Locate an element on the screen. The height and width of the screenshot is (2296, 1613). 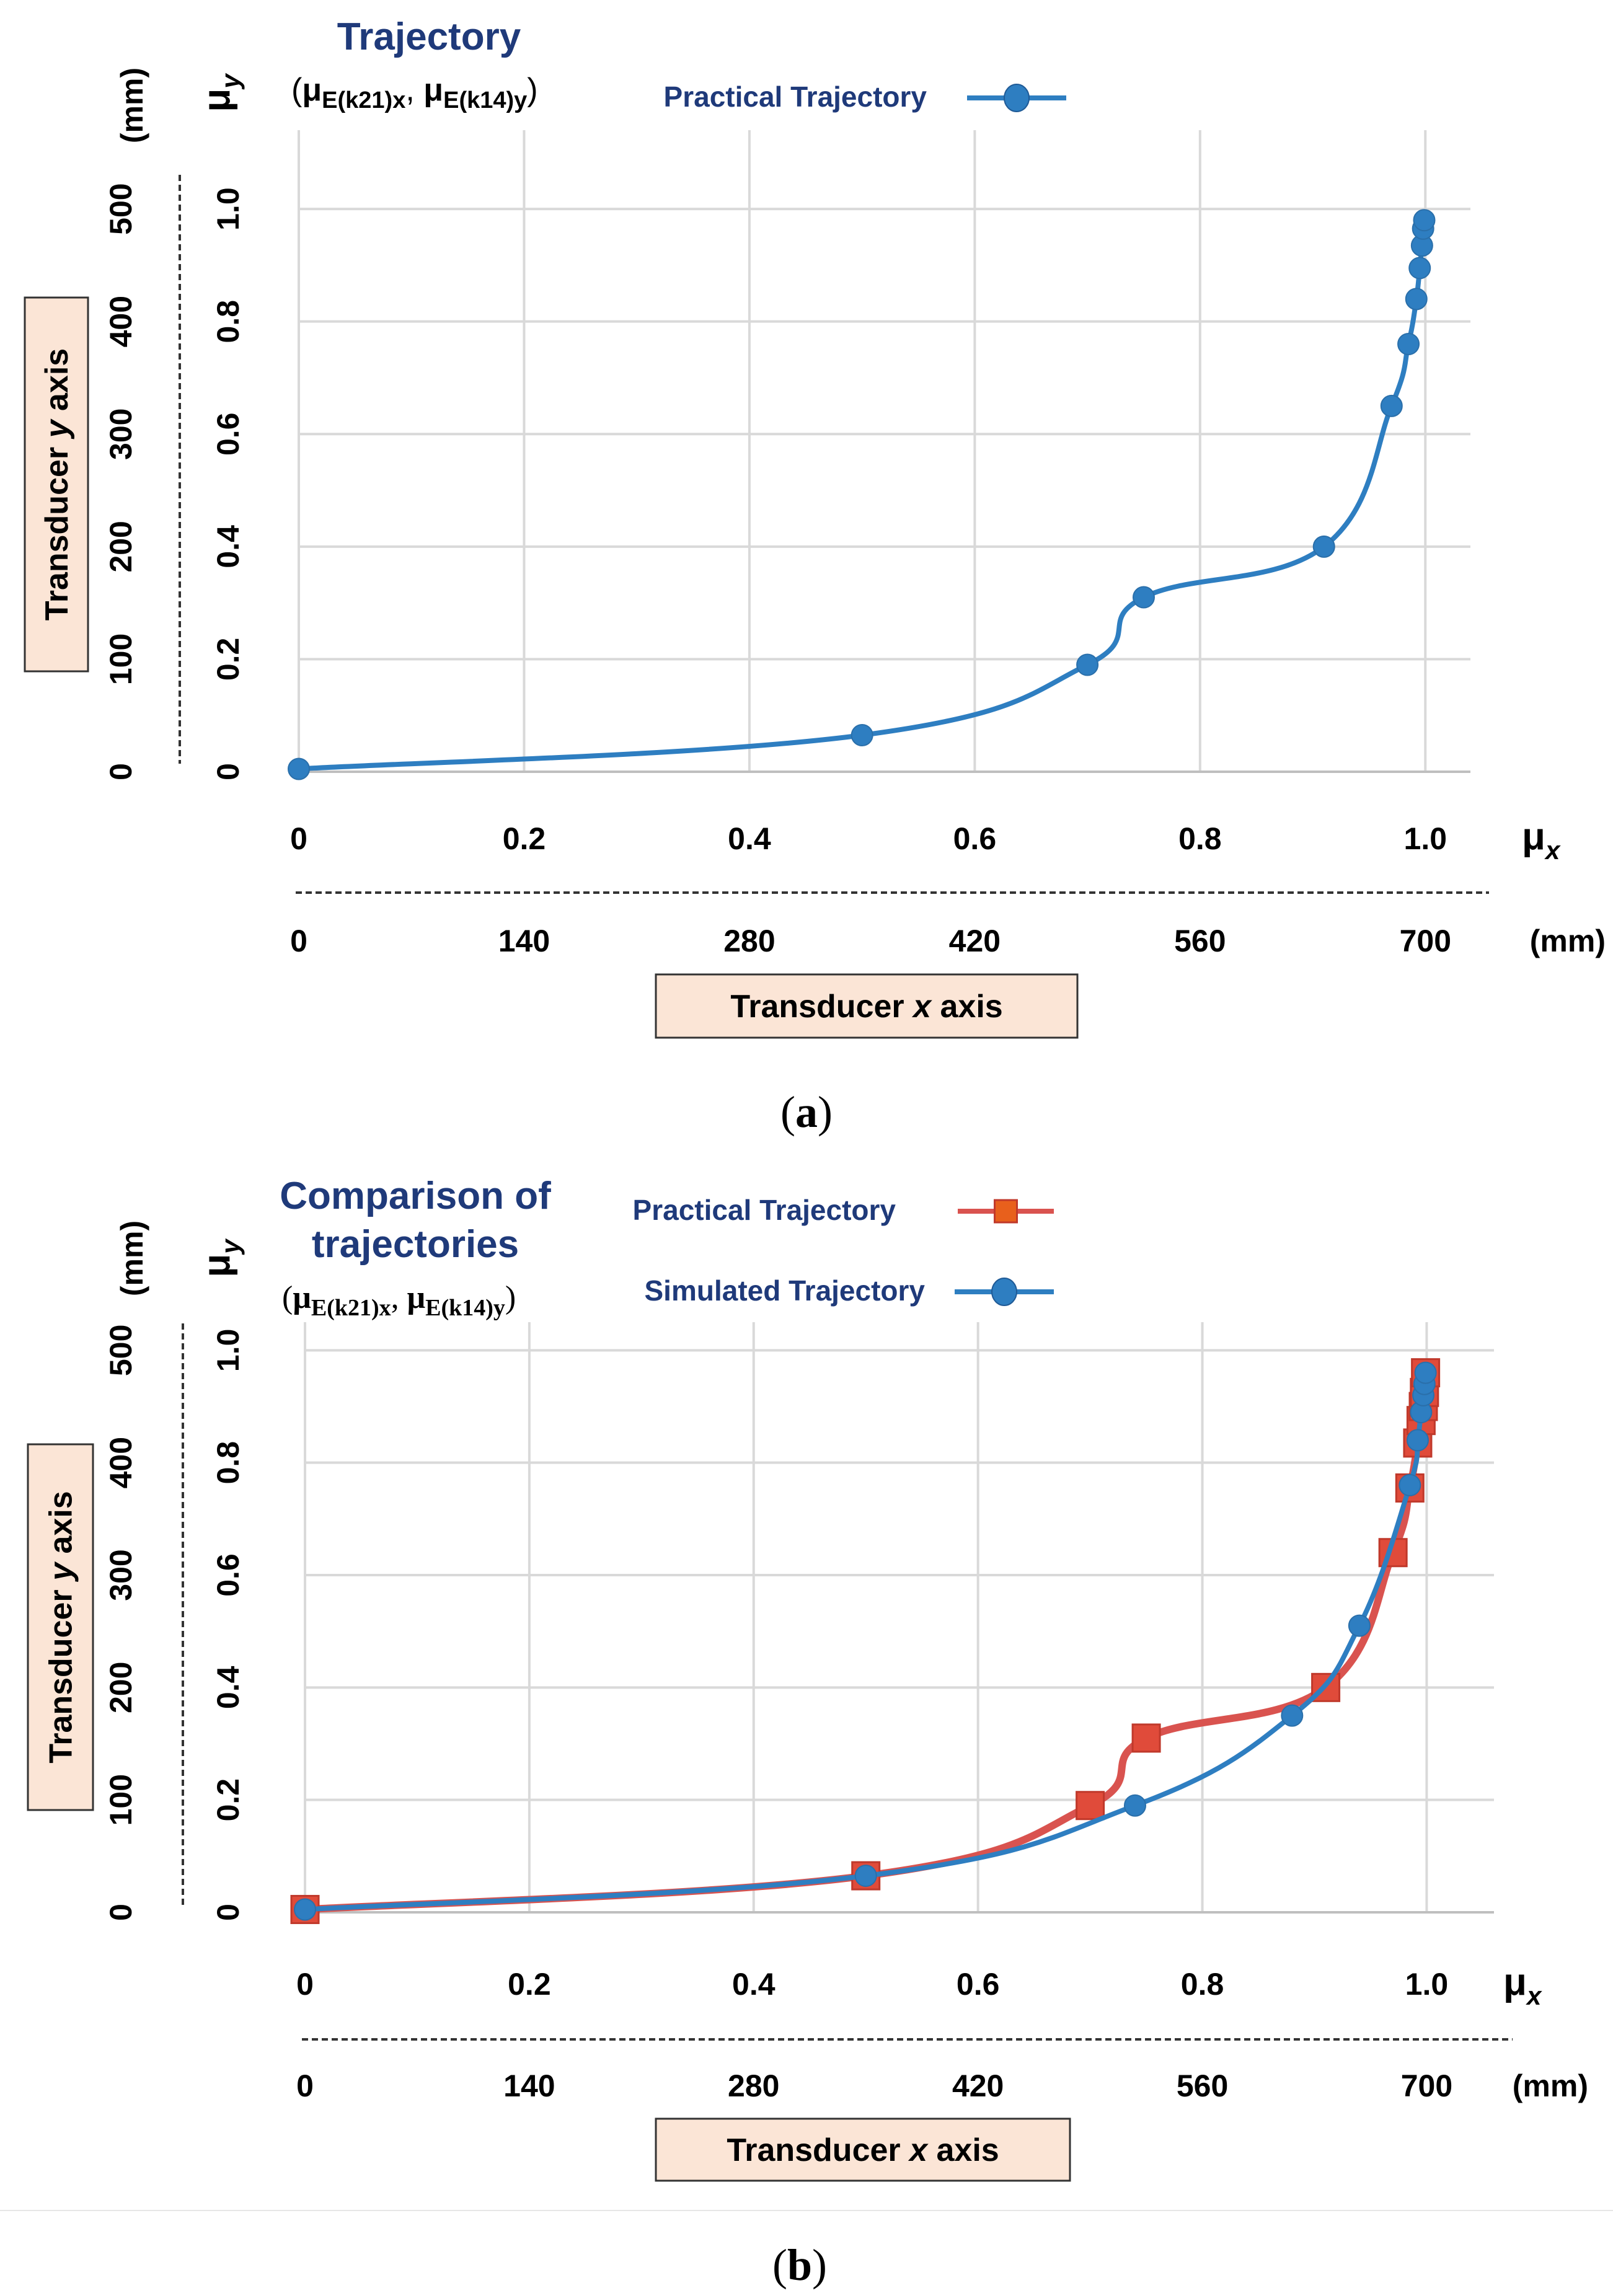
subtitle-close: ) is located at coordinates (532, 90).